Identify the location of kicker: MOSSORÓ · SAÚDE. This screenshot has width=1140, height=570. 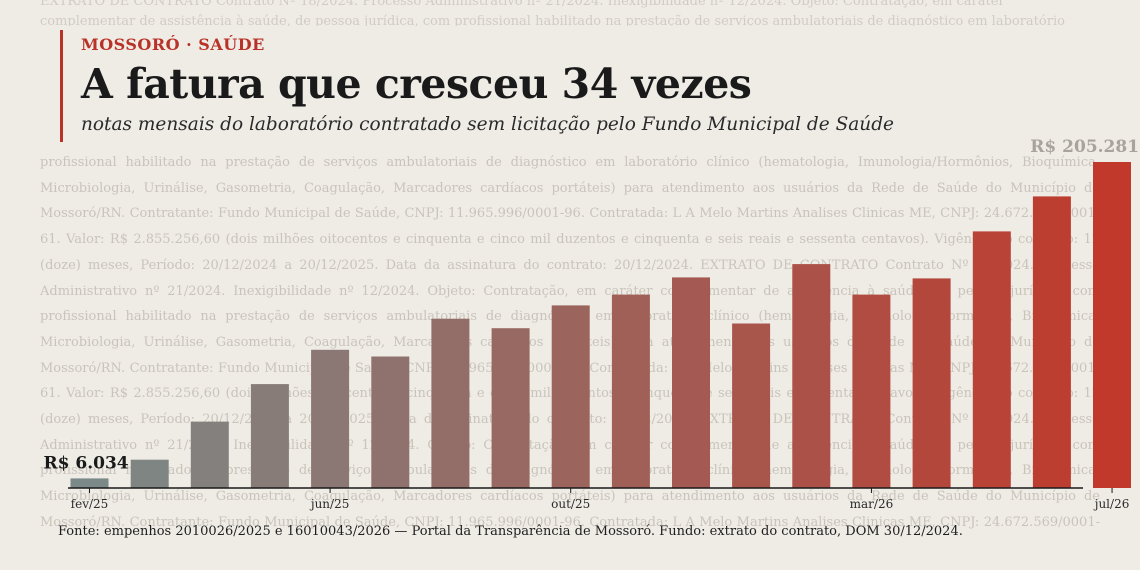
(173, 44).